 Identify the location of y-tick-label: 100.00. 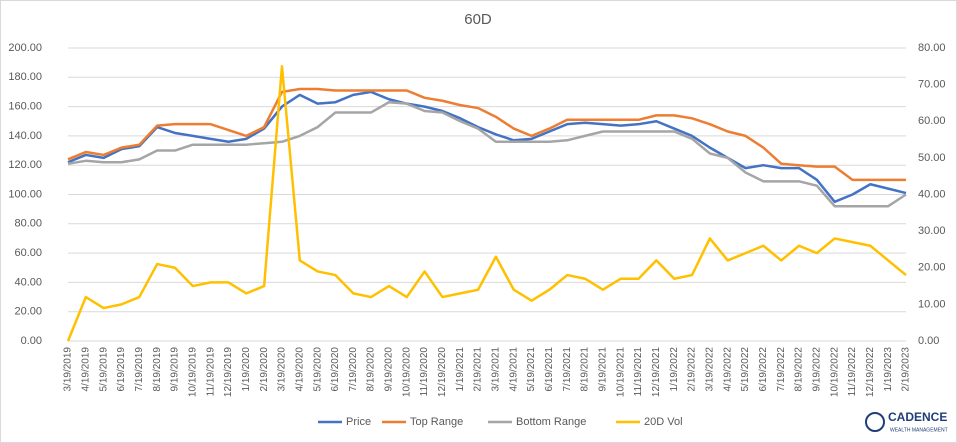
(25, 194).